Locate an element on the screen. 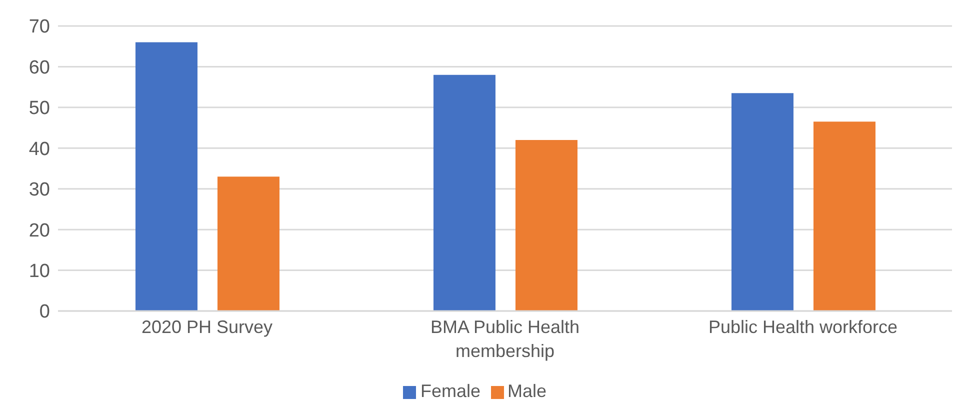  y-tick-label: 50 is located at coordinates (39, 109).